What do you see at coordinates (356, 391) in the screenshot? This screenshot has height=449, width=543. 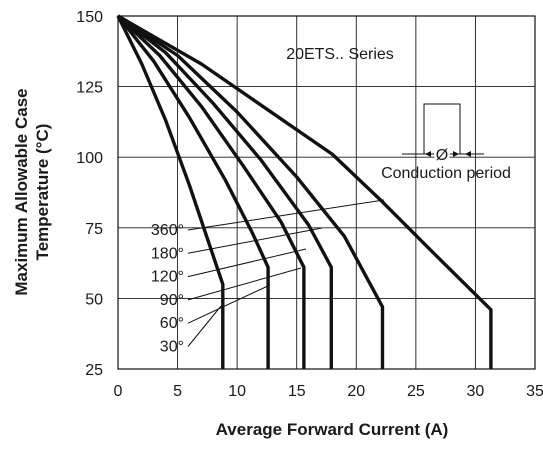 I see `x-tick-label: 20` at bounding box center [356, 391].